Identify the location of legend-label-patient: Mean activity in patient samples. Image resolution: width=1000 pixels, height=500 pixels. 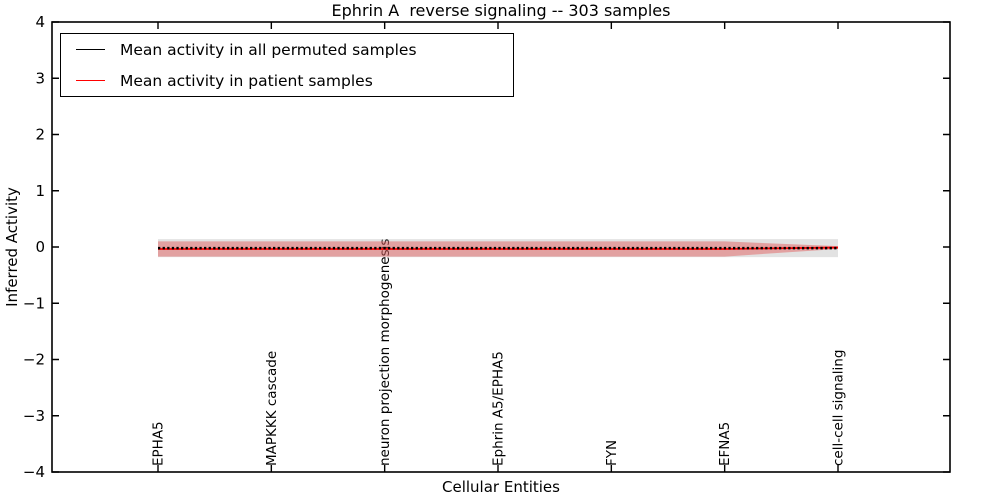
(246, 80).